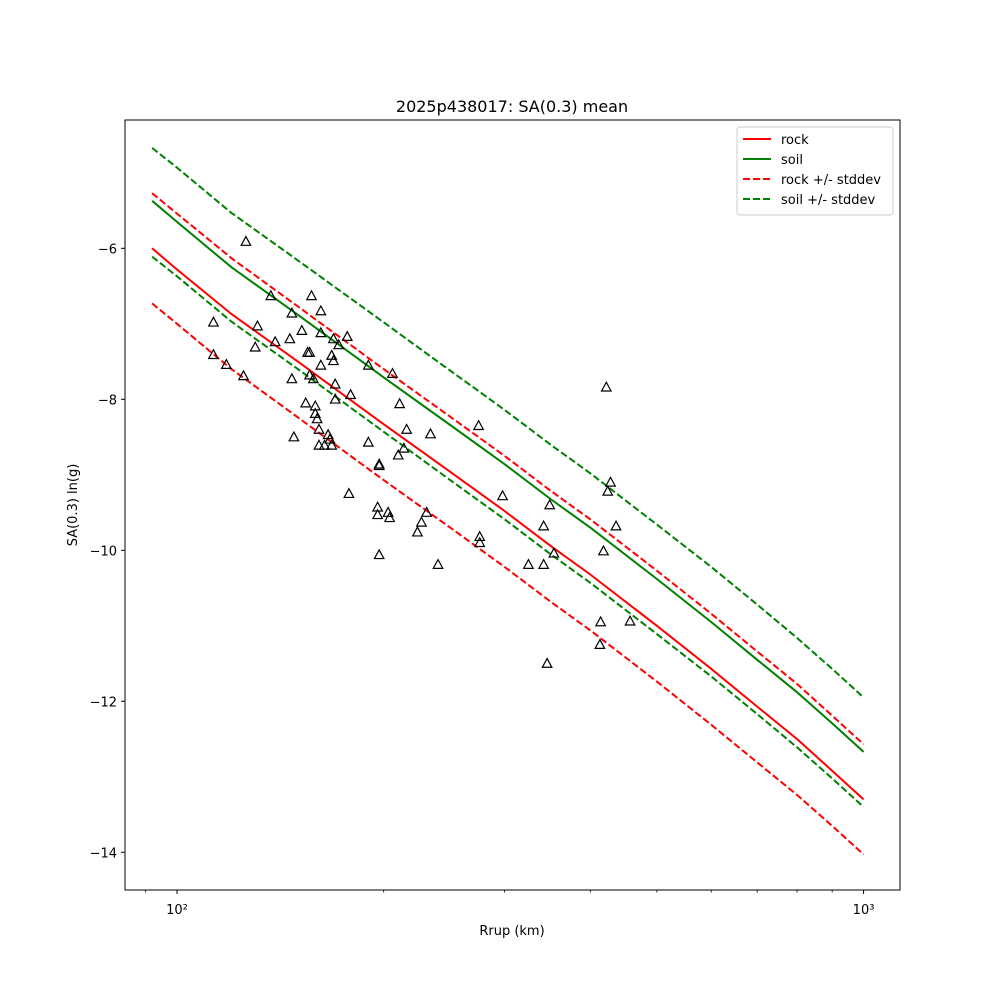  Describe the element at coordinates (864, 910) in the screenshot. I see `x-tick-label: 10³` at that location.